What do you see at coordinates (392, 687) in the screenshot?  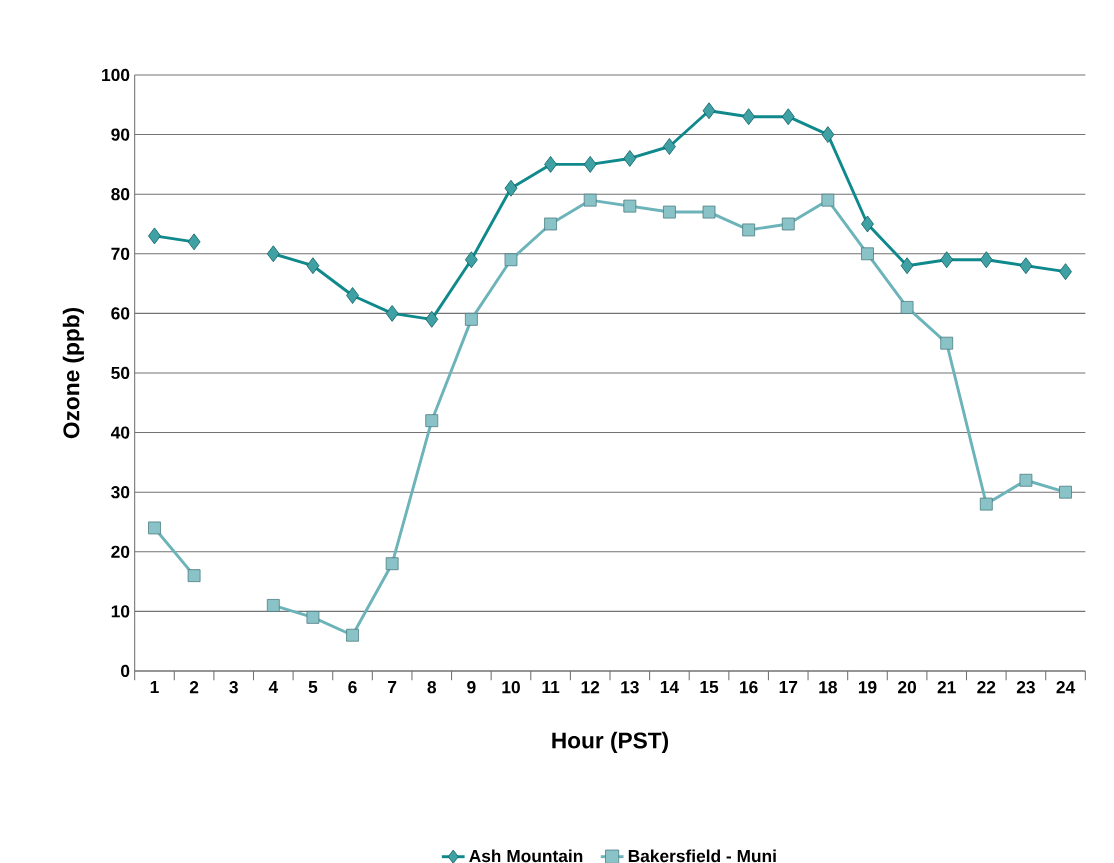 I see `x-tick-label: 7` at bounding box center [392, 687].